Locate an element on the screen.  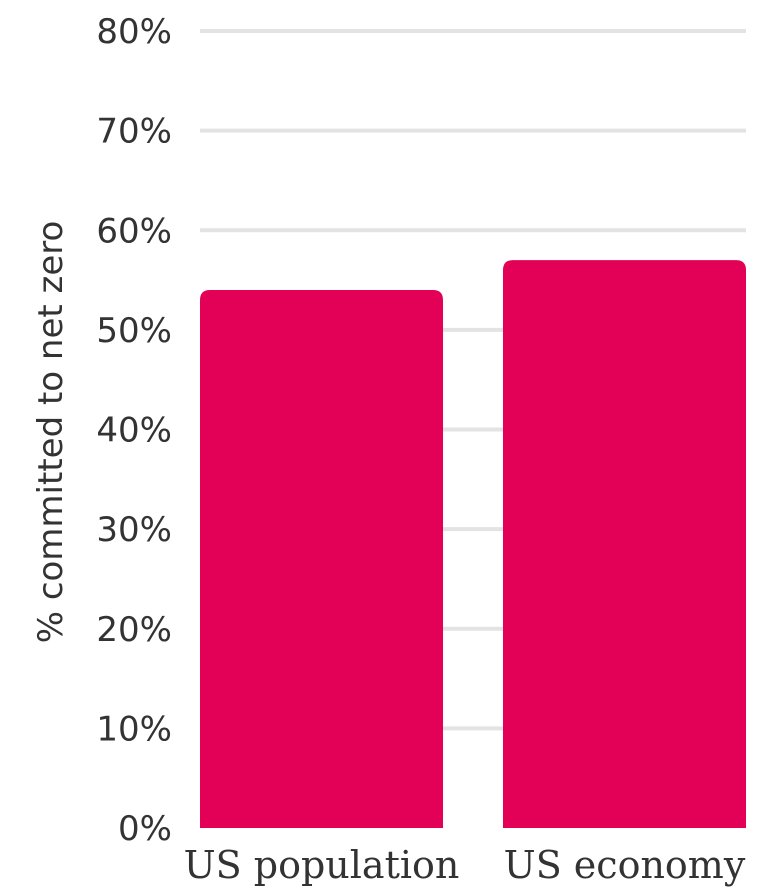
x-category-label: US population is located at coordinates (322, 865).